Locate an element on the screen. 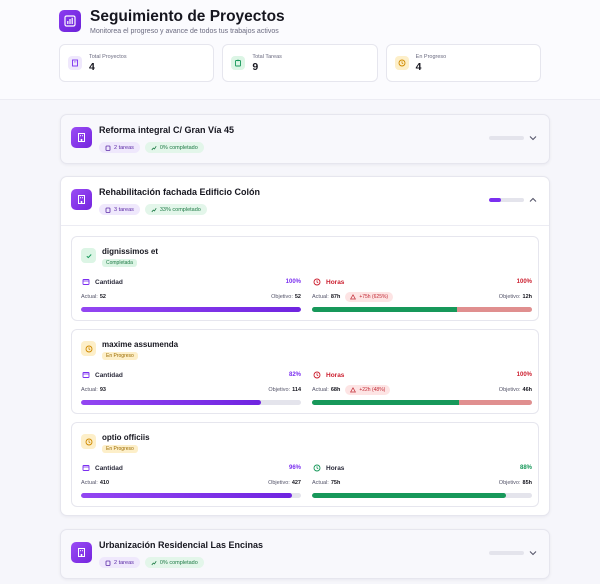 The height and width of the screenshot is (584, 600). stat-total-tasks: Total Tareas 9 is located at coordinates (300, 63).